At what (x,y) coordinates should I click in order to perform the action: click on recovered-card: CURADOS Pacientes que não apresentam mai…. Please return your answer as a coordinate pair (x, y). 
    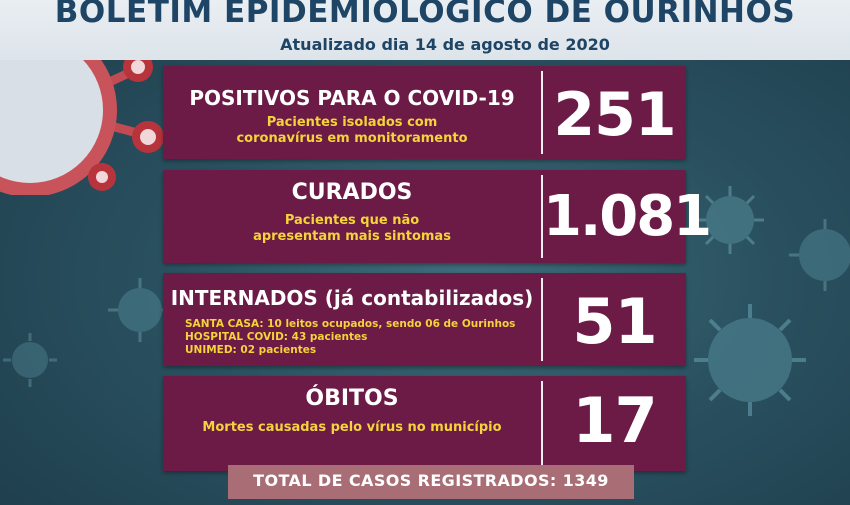
    Looking at the image, I should click on (437, 216).